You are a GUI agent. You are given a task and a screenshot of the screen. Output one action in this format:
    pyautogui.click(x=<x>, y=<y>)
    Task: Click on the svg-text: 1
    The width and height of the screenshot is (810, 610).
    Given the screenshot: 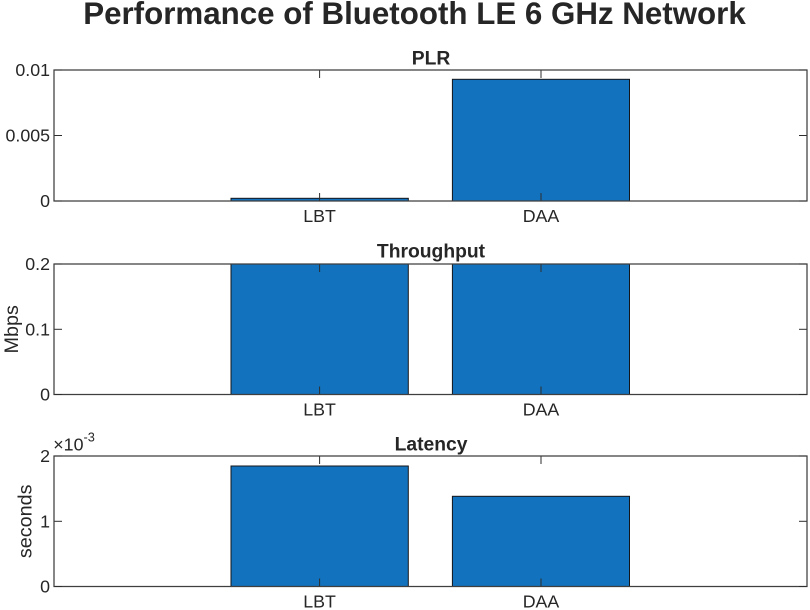 What is the action you would take?
    pyautogui.click(x=45, y=522)
    